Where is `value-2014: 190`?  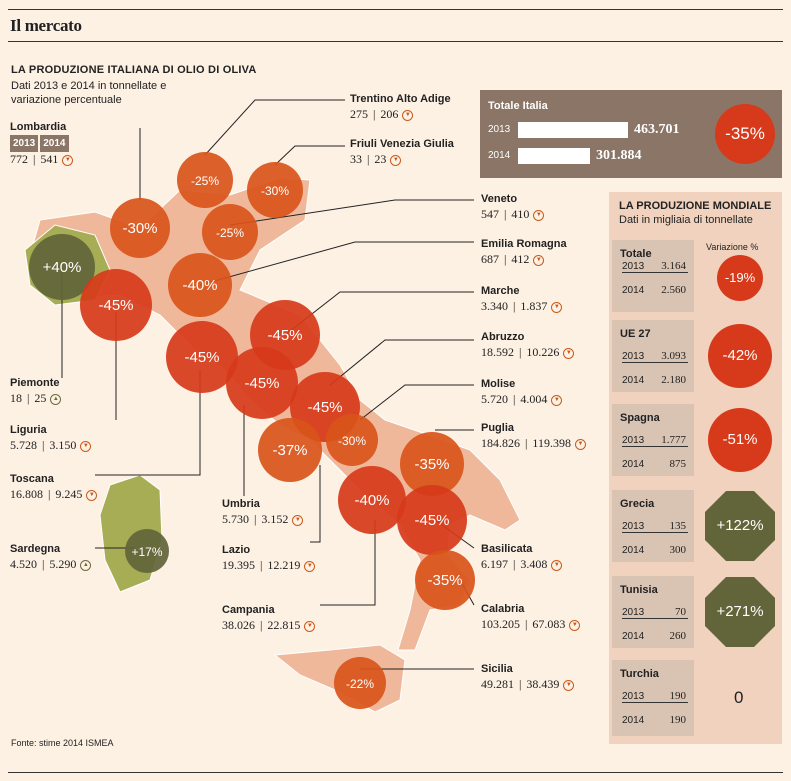
value-2014: 190 is located at coordinates (678, 720).